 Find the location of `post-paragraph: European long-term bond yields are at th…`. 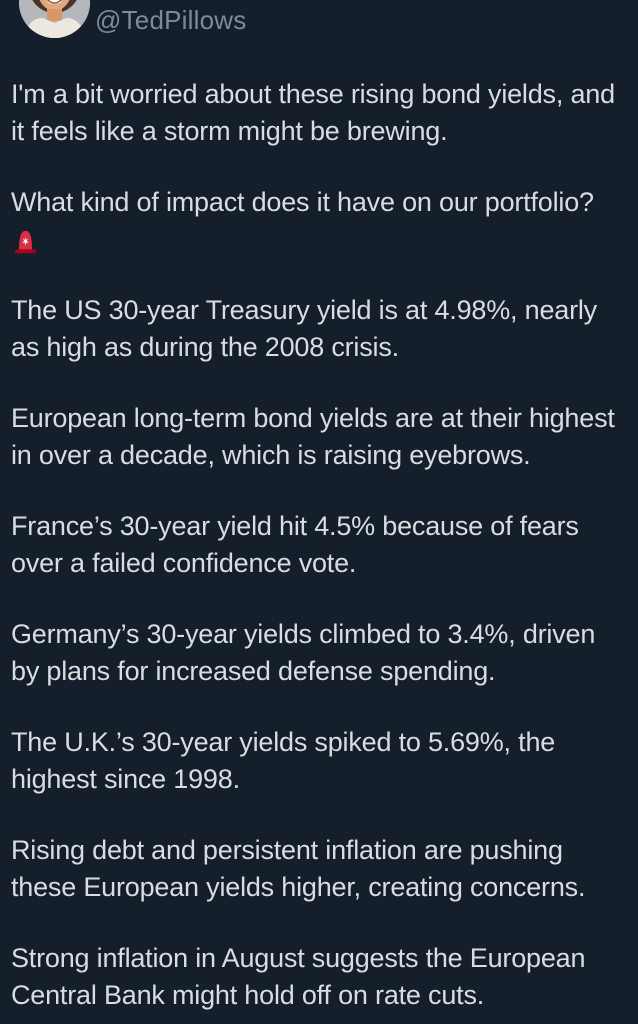

post-paragraph: European long-term bond yields are at th… is located at coordinates (320, 437).